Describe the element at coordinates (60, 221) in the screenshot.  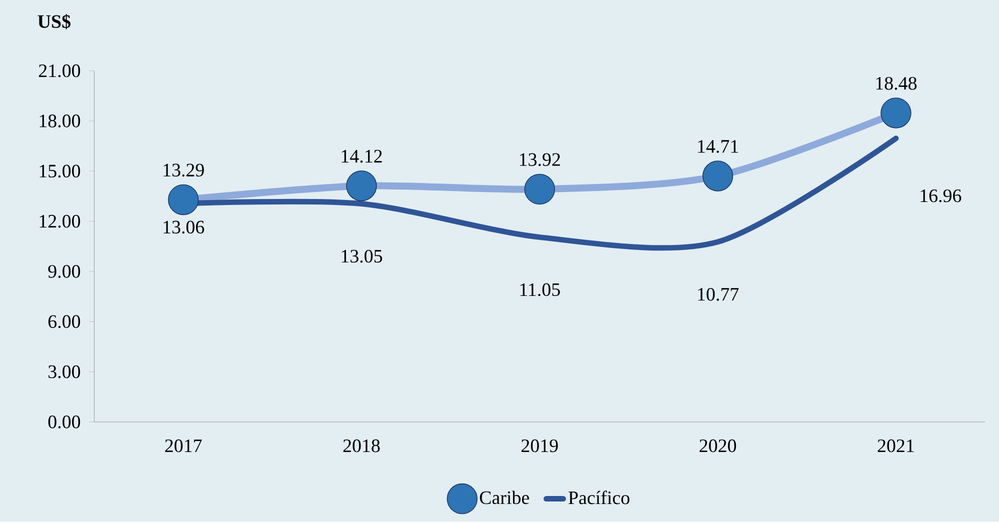
I see `y-tick-label: 12.00` at that location.